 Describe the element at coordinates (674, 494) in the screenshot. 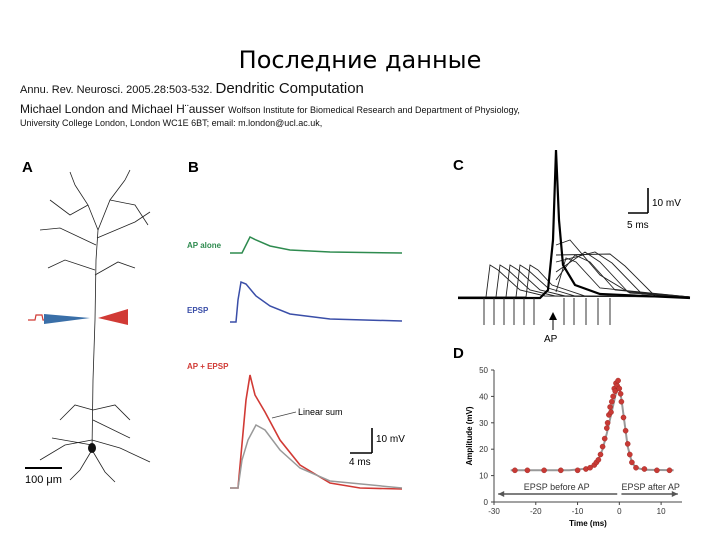

I see `arrow-after-head` at that location.